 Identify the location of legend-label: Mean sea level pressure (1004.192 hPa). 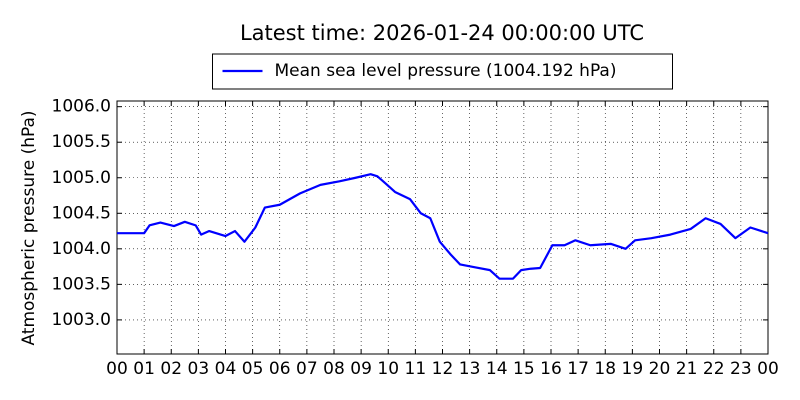
(446, 71).